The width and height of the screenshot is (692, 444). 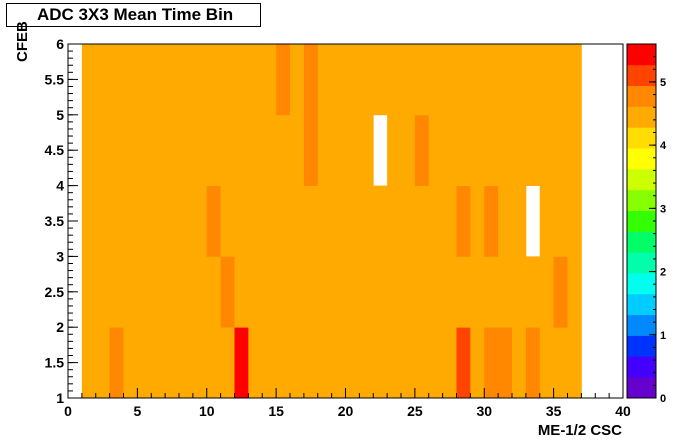 What do you see at coordinates (554, 411) in the screenshot?
I see `x-tick-label: 35` at bounding box center [554, 411].